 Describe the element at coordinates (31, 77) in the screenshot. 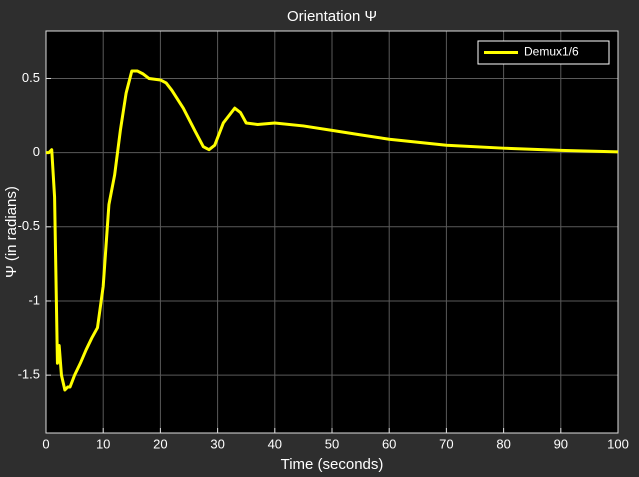

I see `y-tick-label: 0.5` at that location.